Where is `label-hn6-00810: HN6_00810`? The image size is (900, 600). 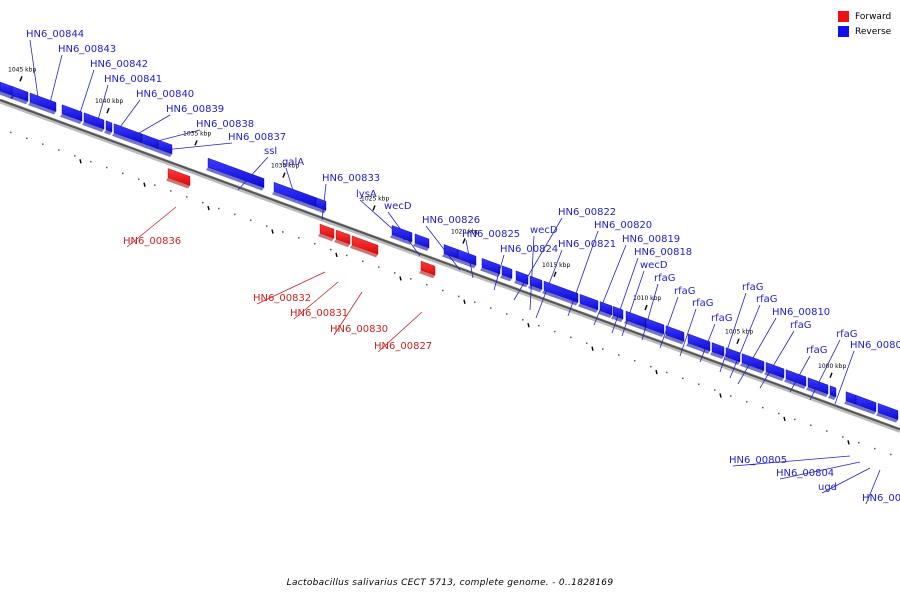 label-hn6-00810: HN6_00810 is located at coordinates (801, 312).